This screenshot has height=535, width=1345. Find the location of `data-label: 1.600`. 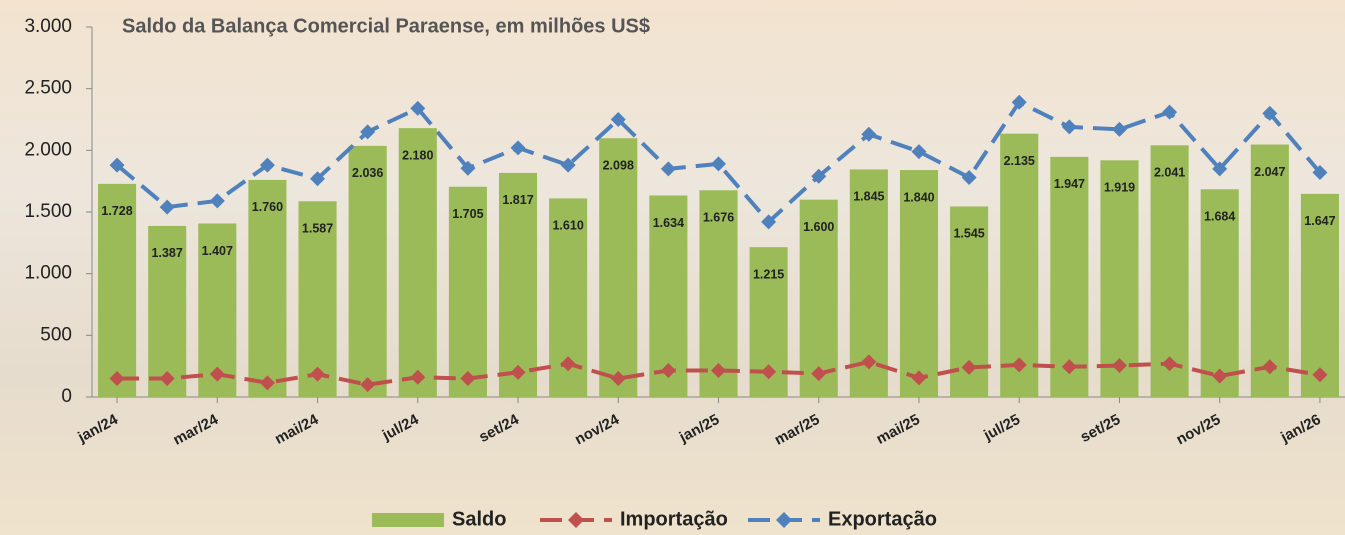

data-label: 1.600 is located at coordinates (818, 227).